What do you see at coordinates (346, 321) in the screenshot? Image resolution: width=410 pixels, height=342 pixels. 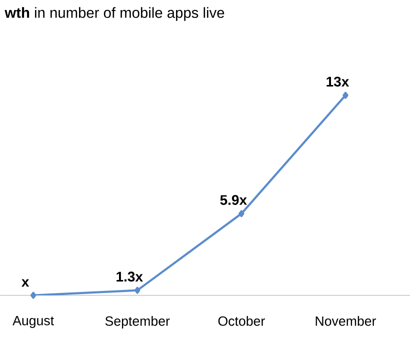 I see `x-tick-label: November` at bounding box center [346, 321].